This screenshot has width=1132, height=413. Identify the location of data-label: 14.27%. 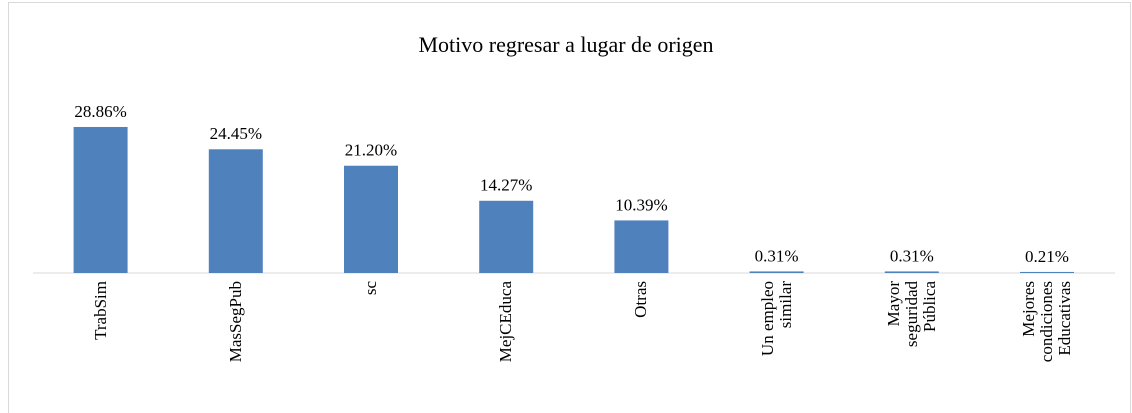
(506, 185).